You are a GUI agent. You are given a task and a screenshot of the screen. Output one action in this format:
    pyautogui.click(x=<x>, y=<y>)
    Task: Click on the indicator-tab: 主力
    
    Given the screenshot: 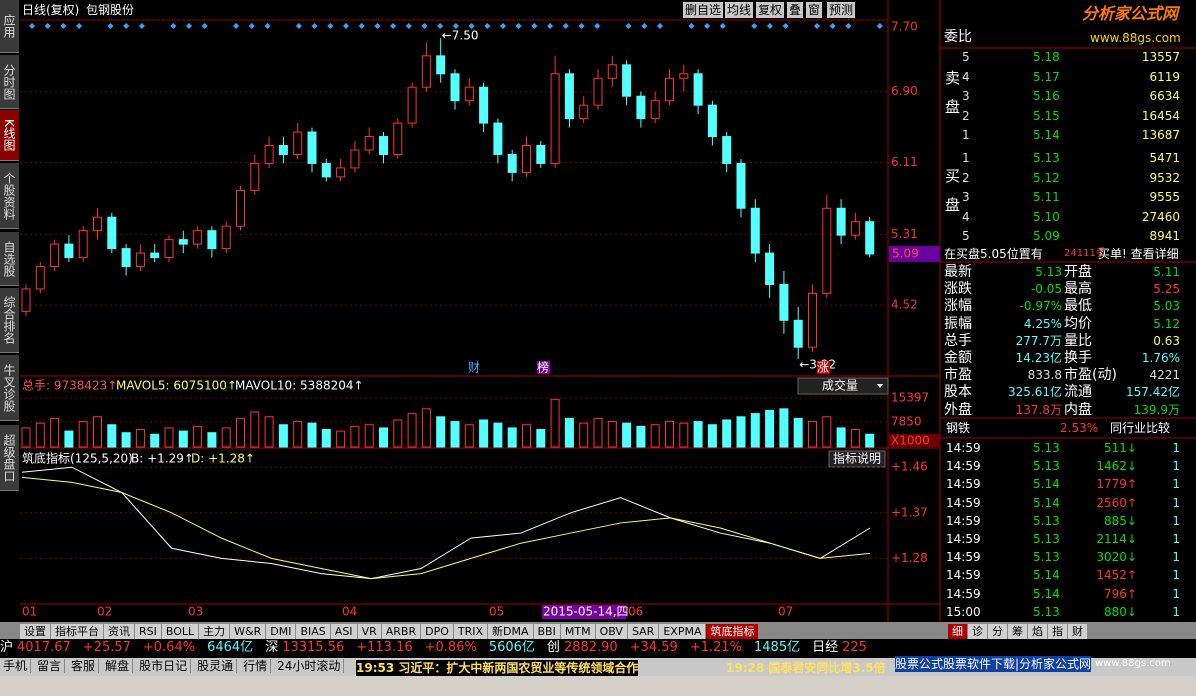 What is the action you would take?
    pyautogui.click(x=214, y=631)
    